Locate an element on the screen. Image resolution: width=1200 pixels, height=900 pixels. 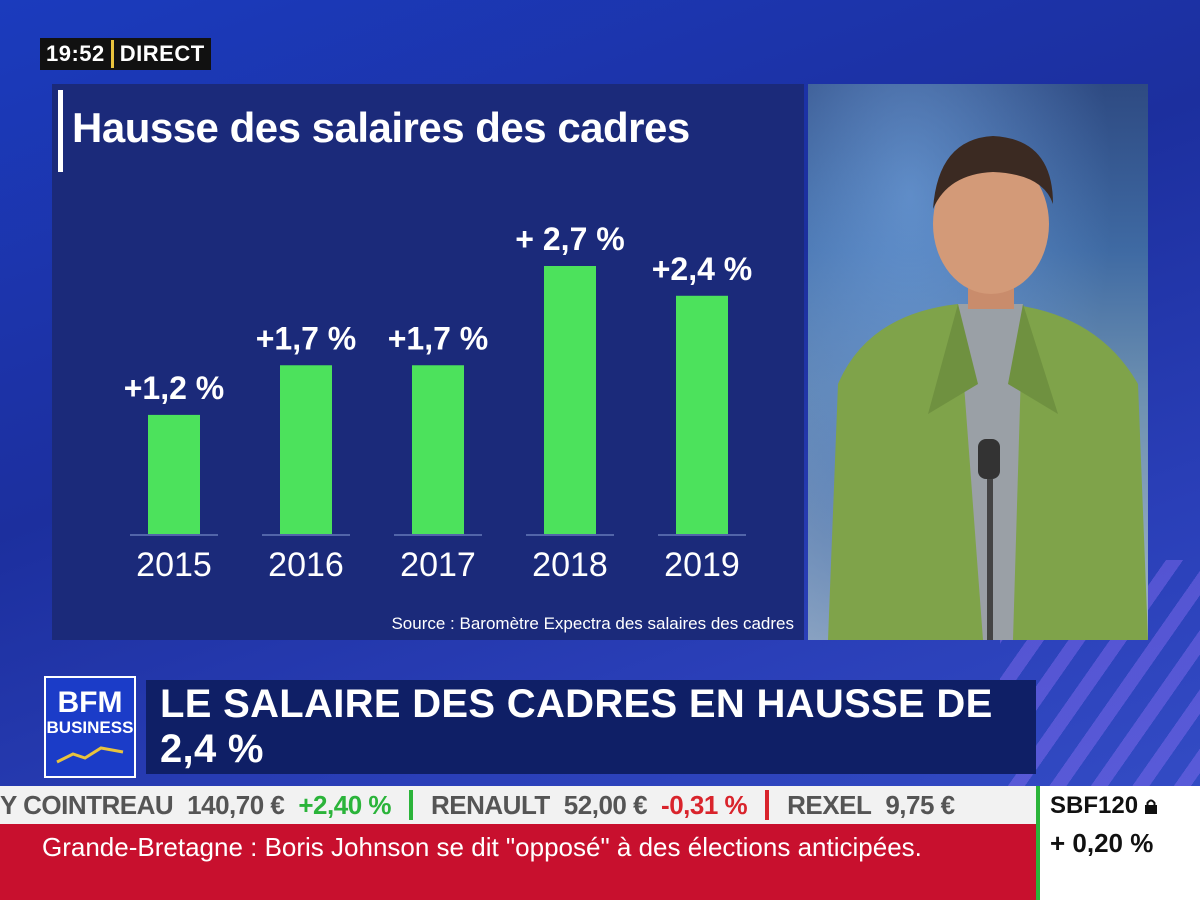
index-box: SBF120 + 0,20 % is located at coordinates (1120, 843).